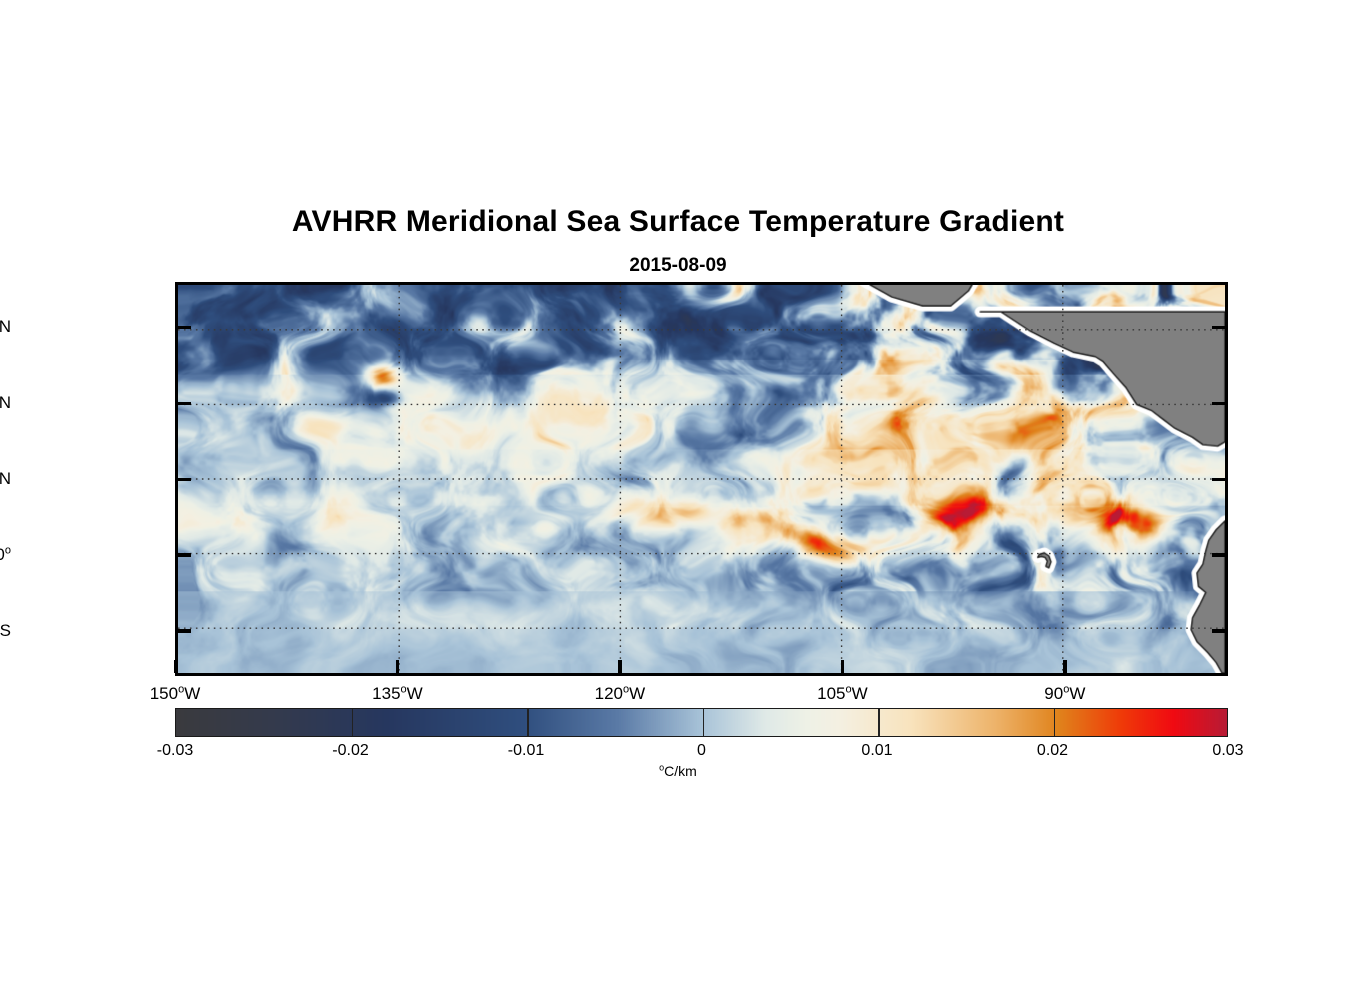 The width and height of the screenshot is (1356, 1000). What do you see at coordinates (5, 403) in the screenshot?
I see `y-tick-label-1: 10oN` at bounding box center [5, 403].